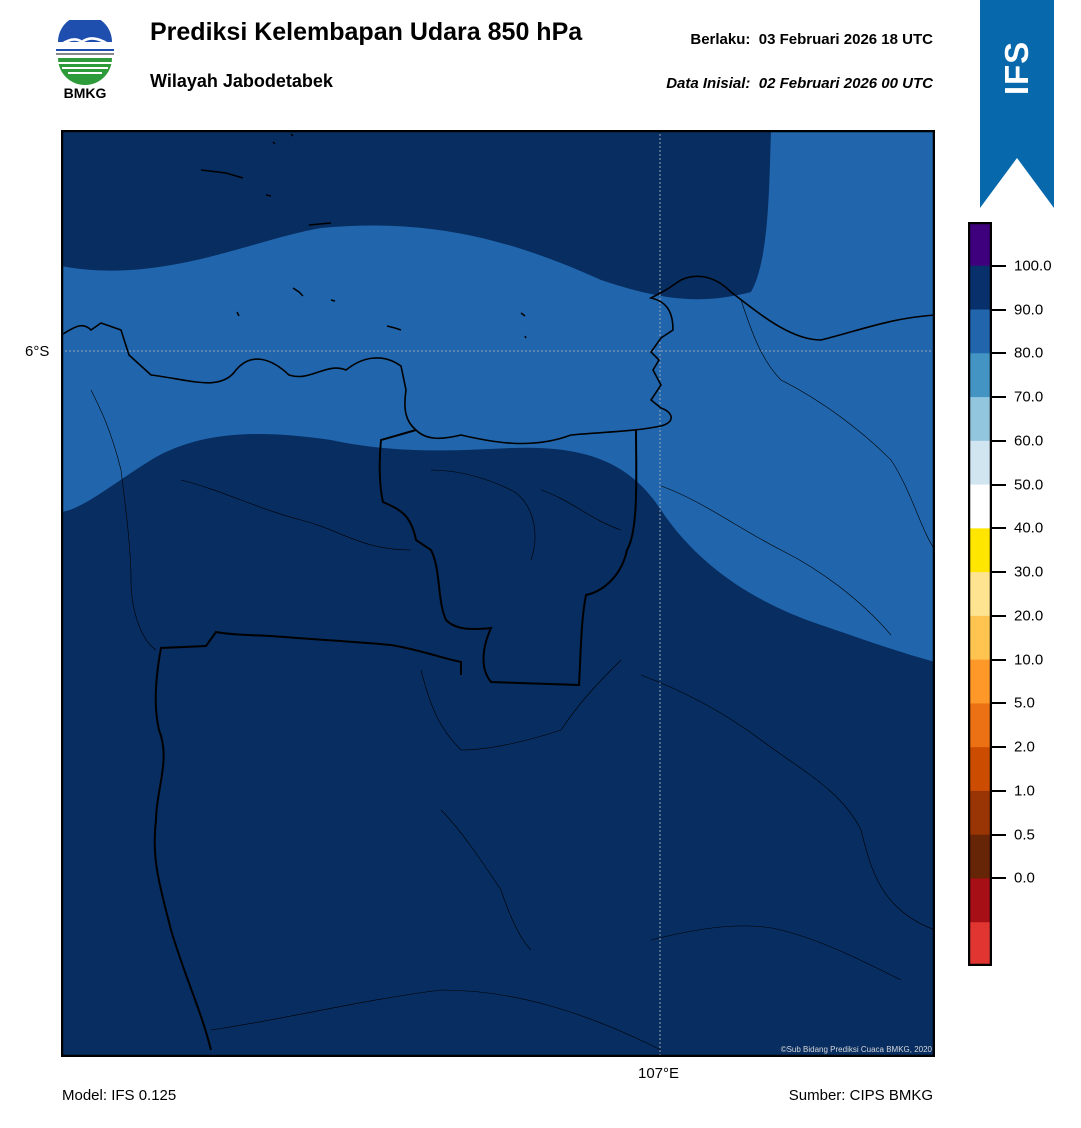 The width and height of the screenshot is (1081, 1128). I want to click on ifs-badge-text-wrap: IFS, so click(1017, 67).